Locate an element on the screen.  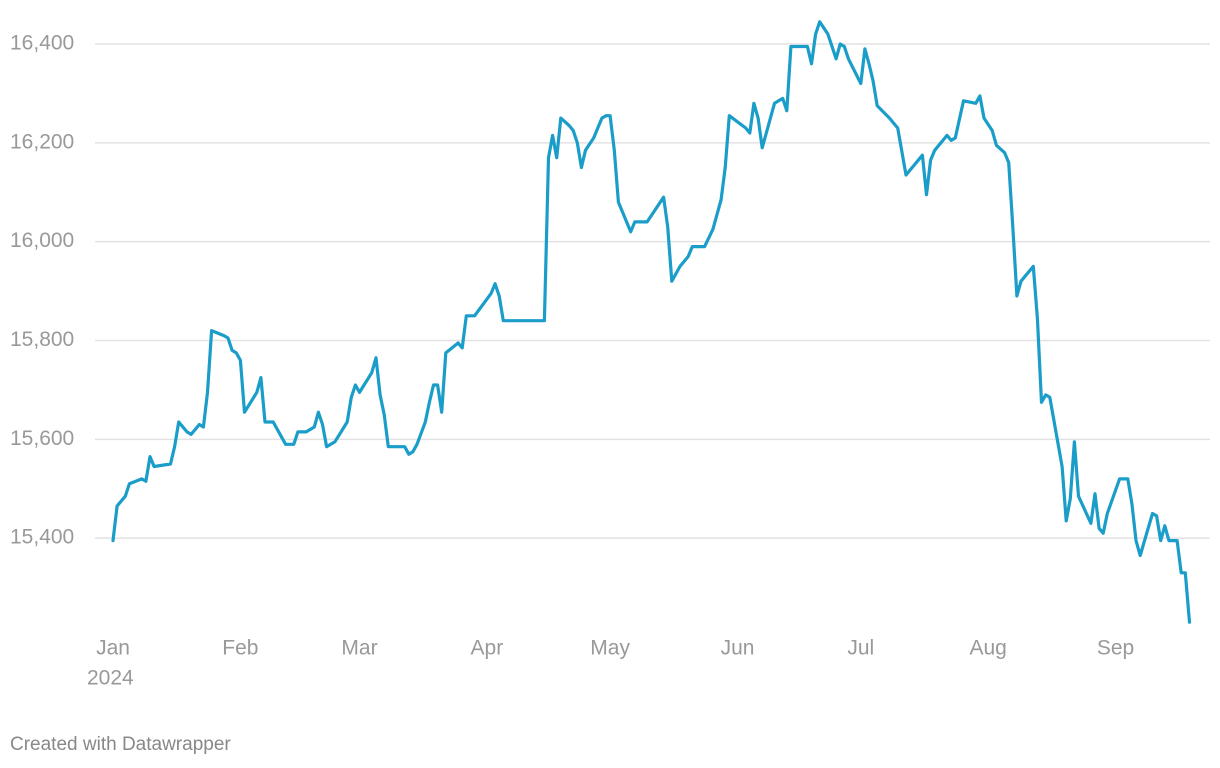
x-tick-label: Jan is located at coordinates (113, 648).